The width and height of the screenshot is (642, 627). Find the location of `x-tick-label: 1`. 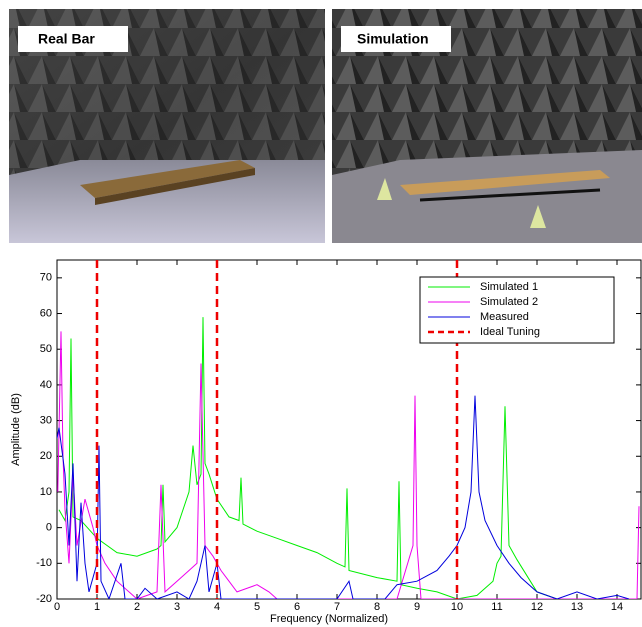

x-tick-label: 1 is located at coordinates (97, 607).